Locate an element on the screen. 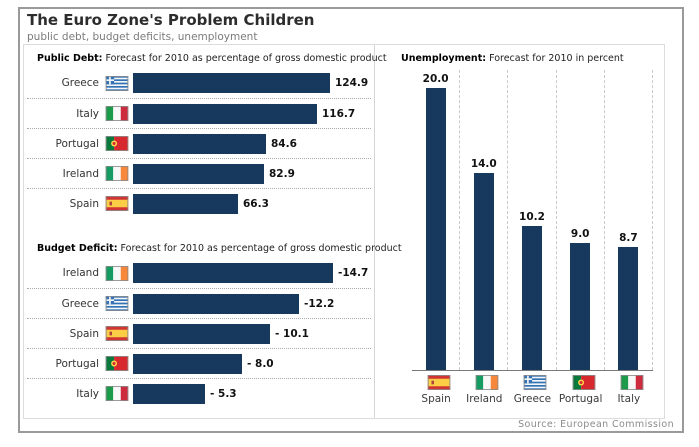 The height and width of the screenshot is (447, 699). bar-group: - 8.0 is located at coordinates (203, 363).